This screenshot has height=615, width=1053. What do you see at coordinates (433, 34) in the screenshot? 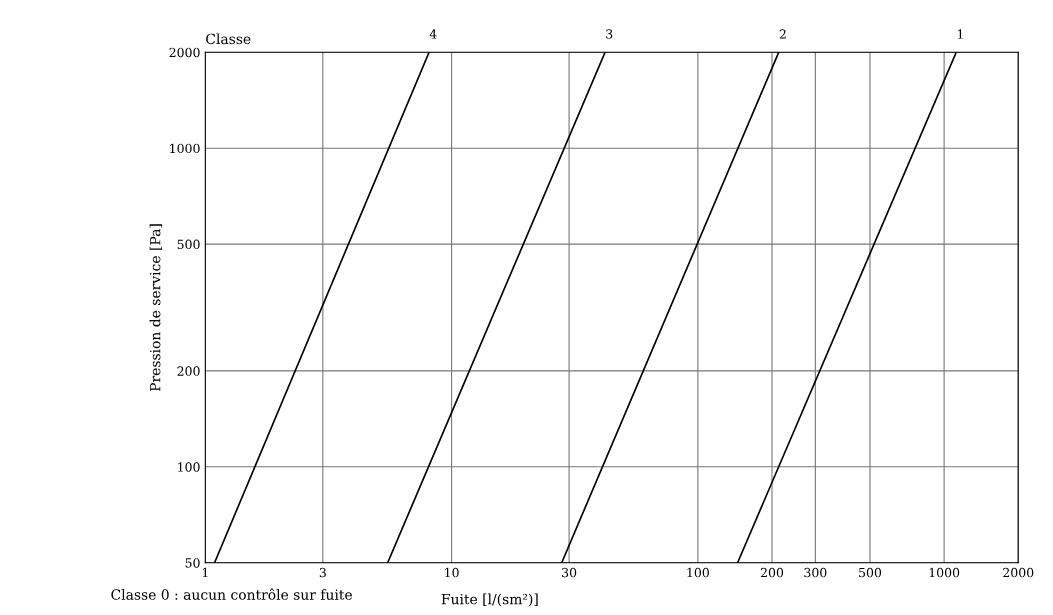
I see `series-label: 4` at bounding box center [433, 34].